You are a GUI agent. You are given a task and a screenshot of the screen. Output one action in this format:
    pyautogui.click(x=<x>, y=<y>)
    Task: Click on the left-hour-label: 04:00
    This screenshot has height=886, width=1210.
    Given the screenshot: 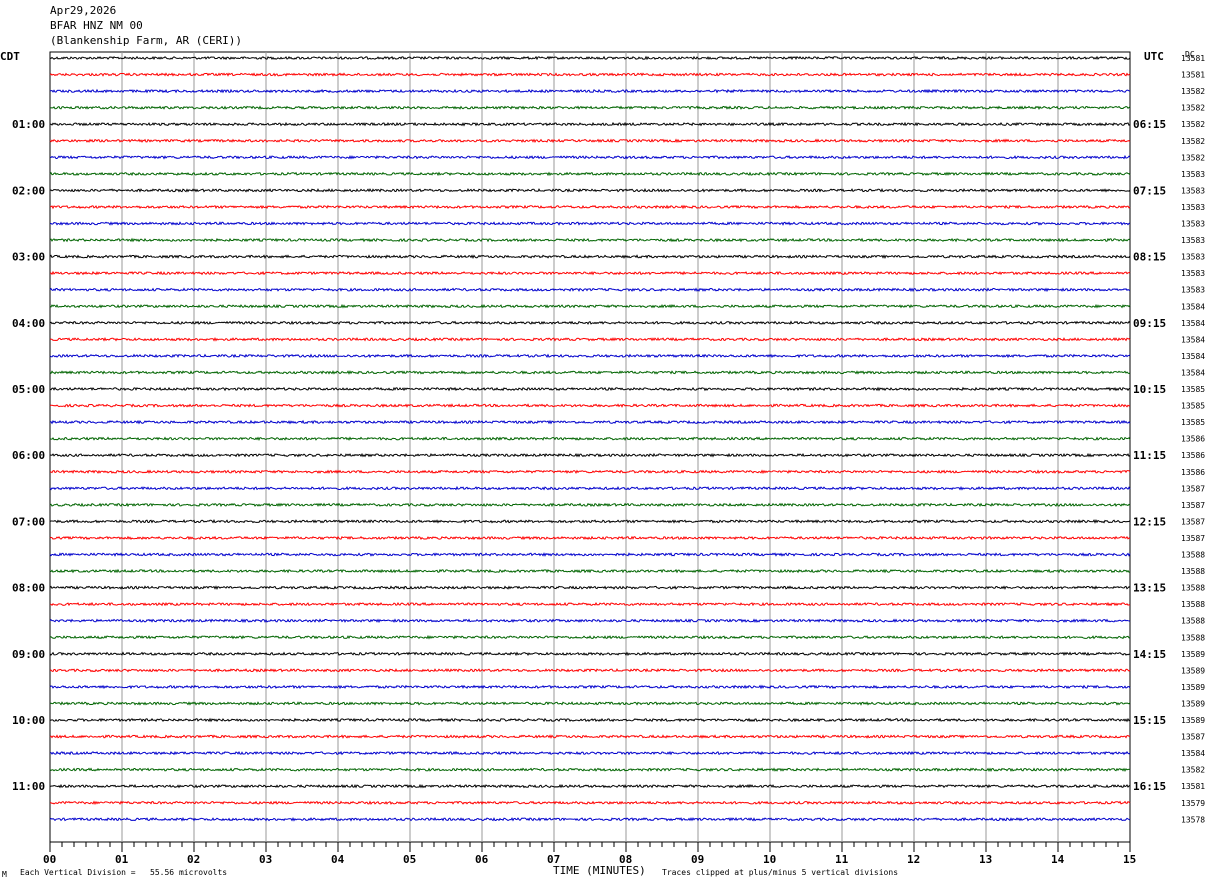 What is the action you would take?
    pyautogui.click(x=28, y=323)
    